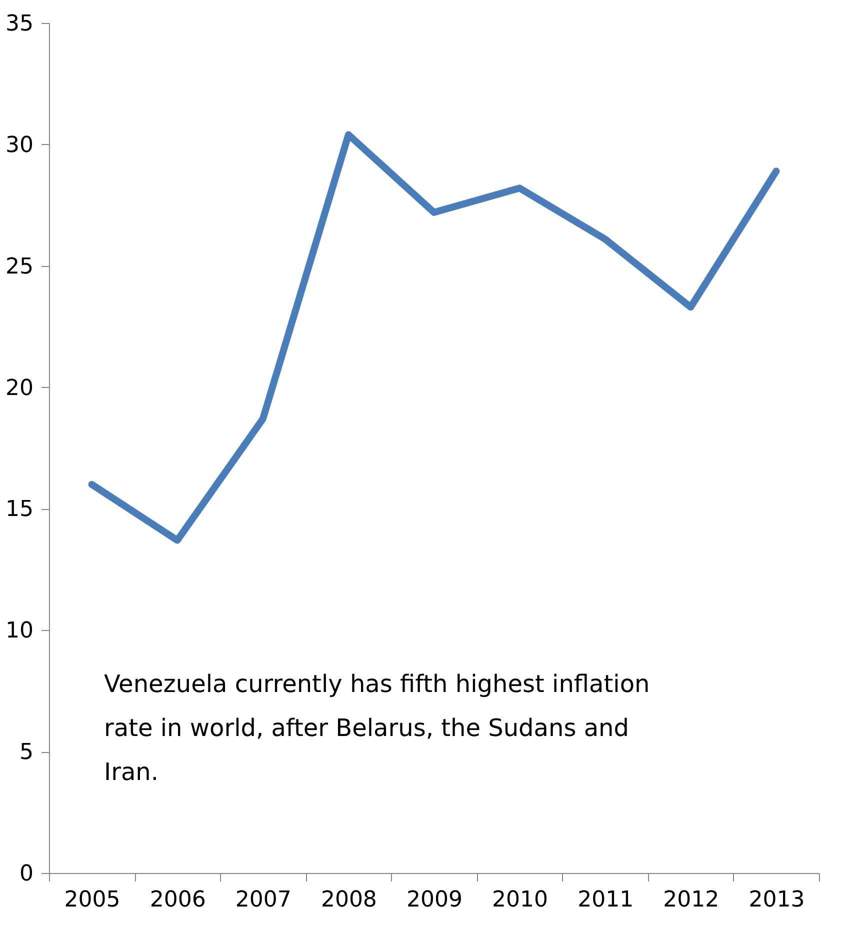  I want to click on y-tick-label: 5, so click(27, 753).